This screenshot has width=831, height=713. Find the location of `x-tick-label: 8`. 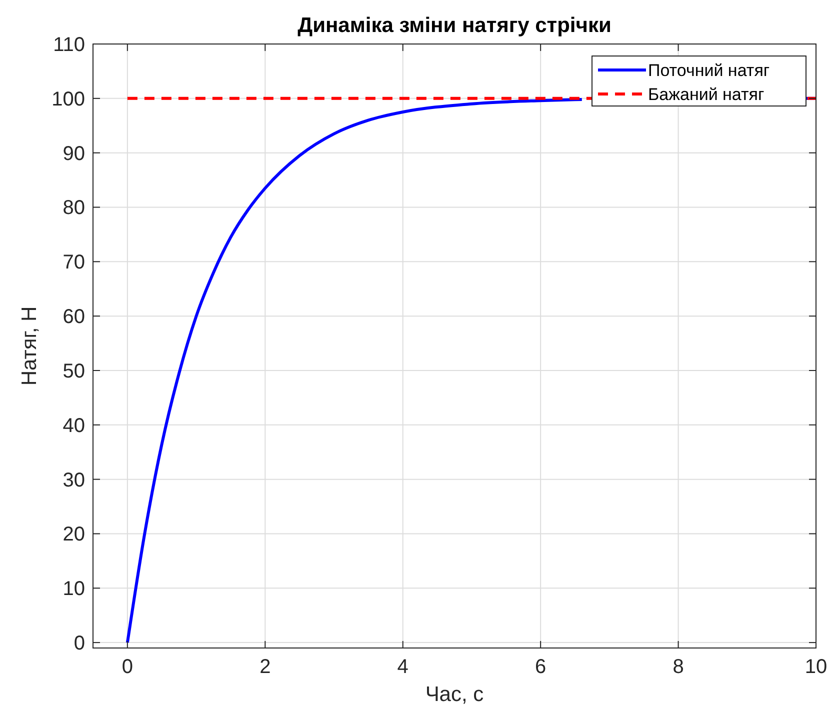

x-tick-label: 8 is located at coordinates (678, 667).